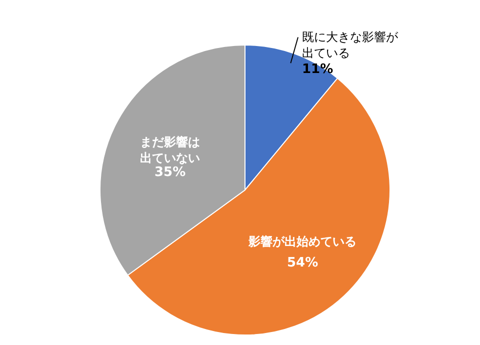  I want to click on data-label: 35%, so click(170, 172).